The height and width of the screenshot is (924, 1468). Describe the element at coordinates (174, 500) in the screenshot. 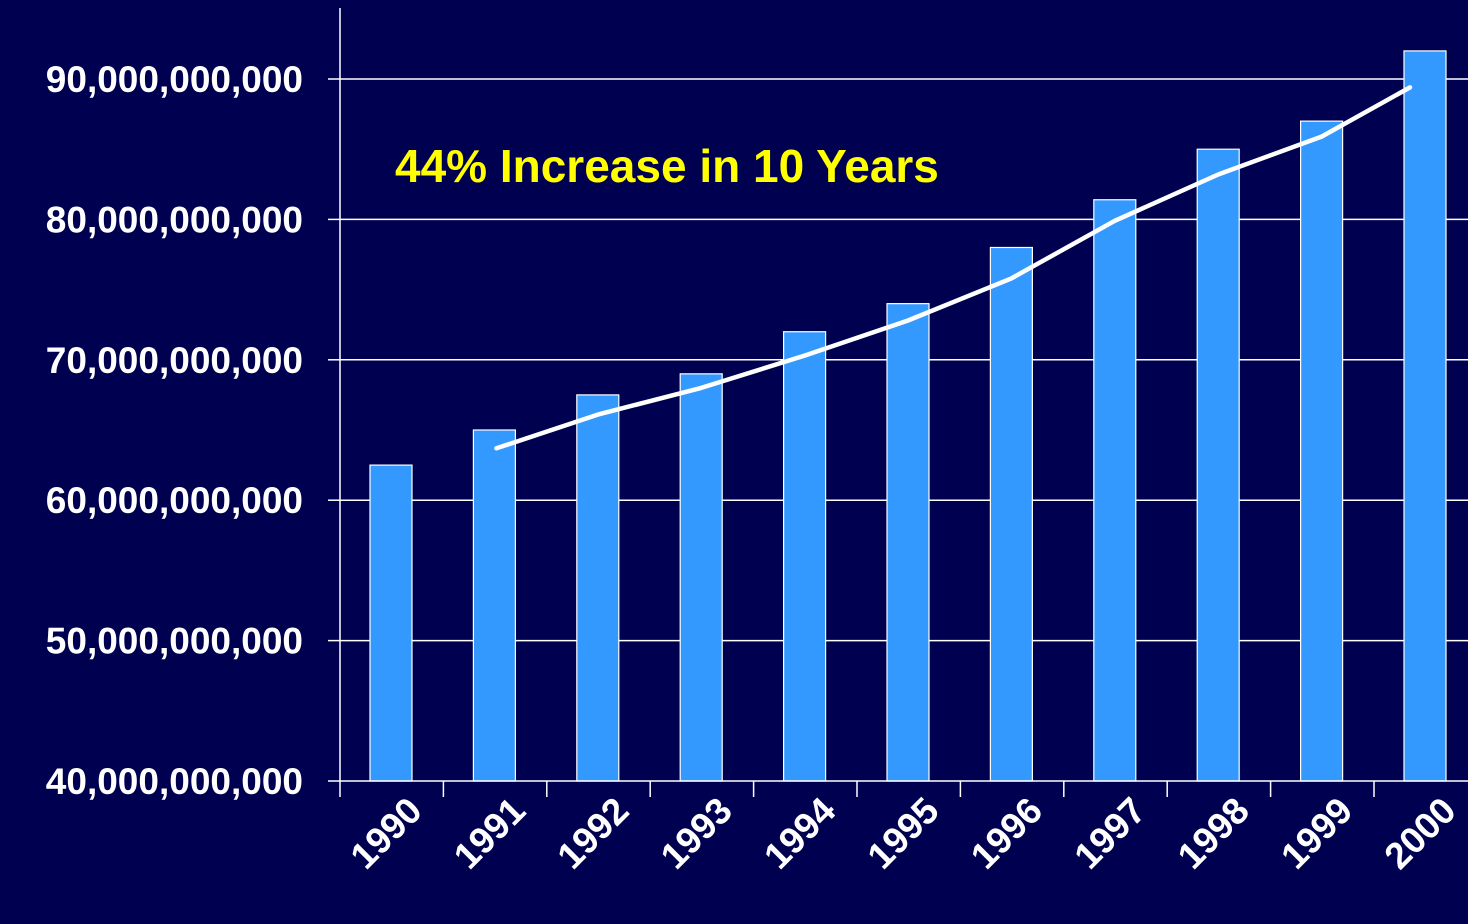

I see `y-tick-label: 60,000,000,000` at that location.